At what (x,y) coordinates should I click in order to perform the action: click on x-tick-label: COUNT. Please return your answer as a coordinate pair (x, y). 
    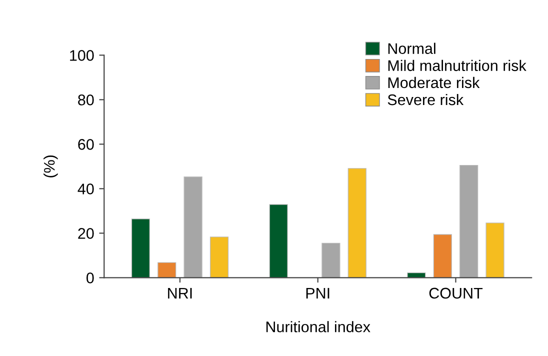
    Looking at the image, I should click on (456, 293).